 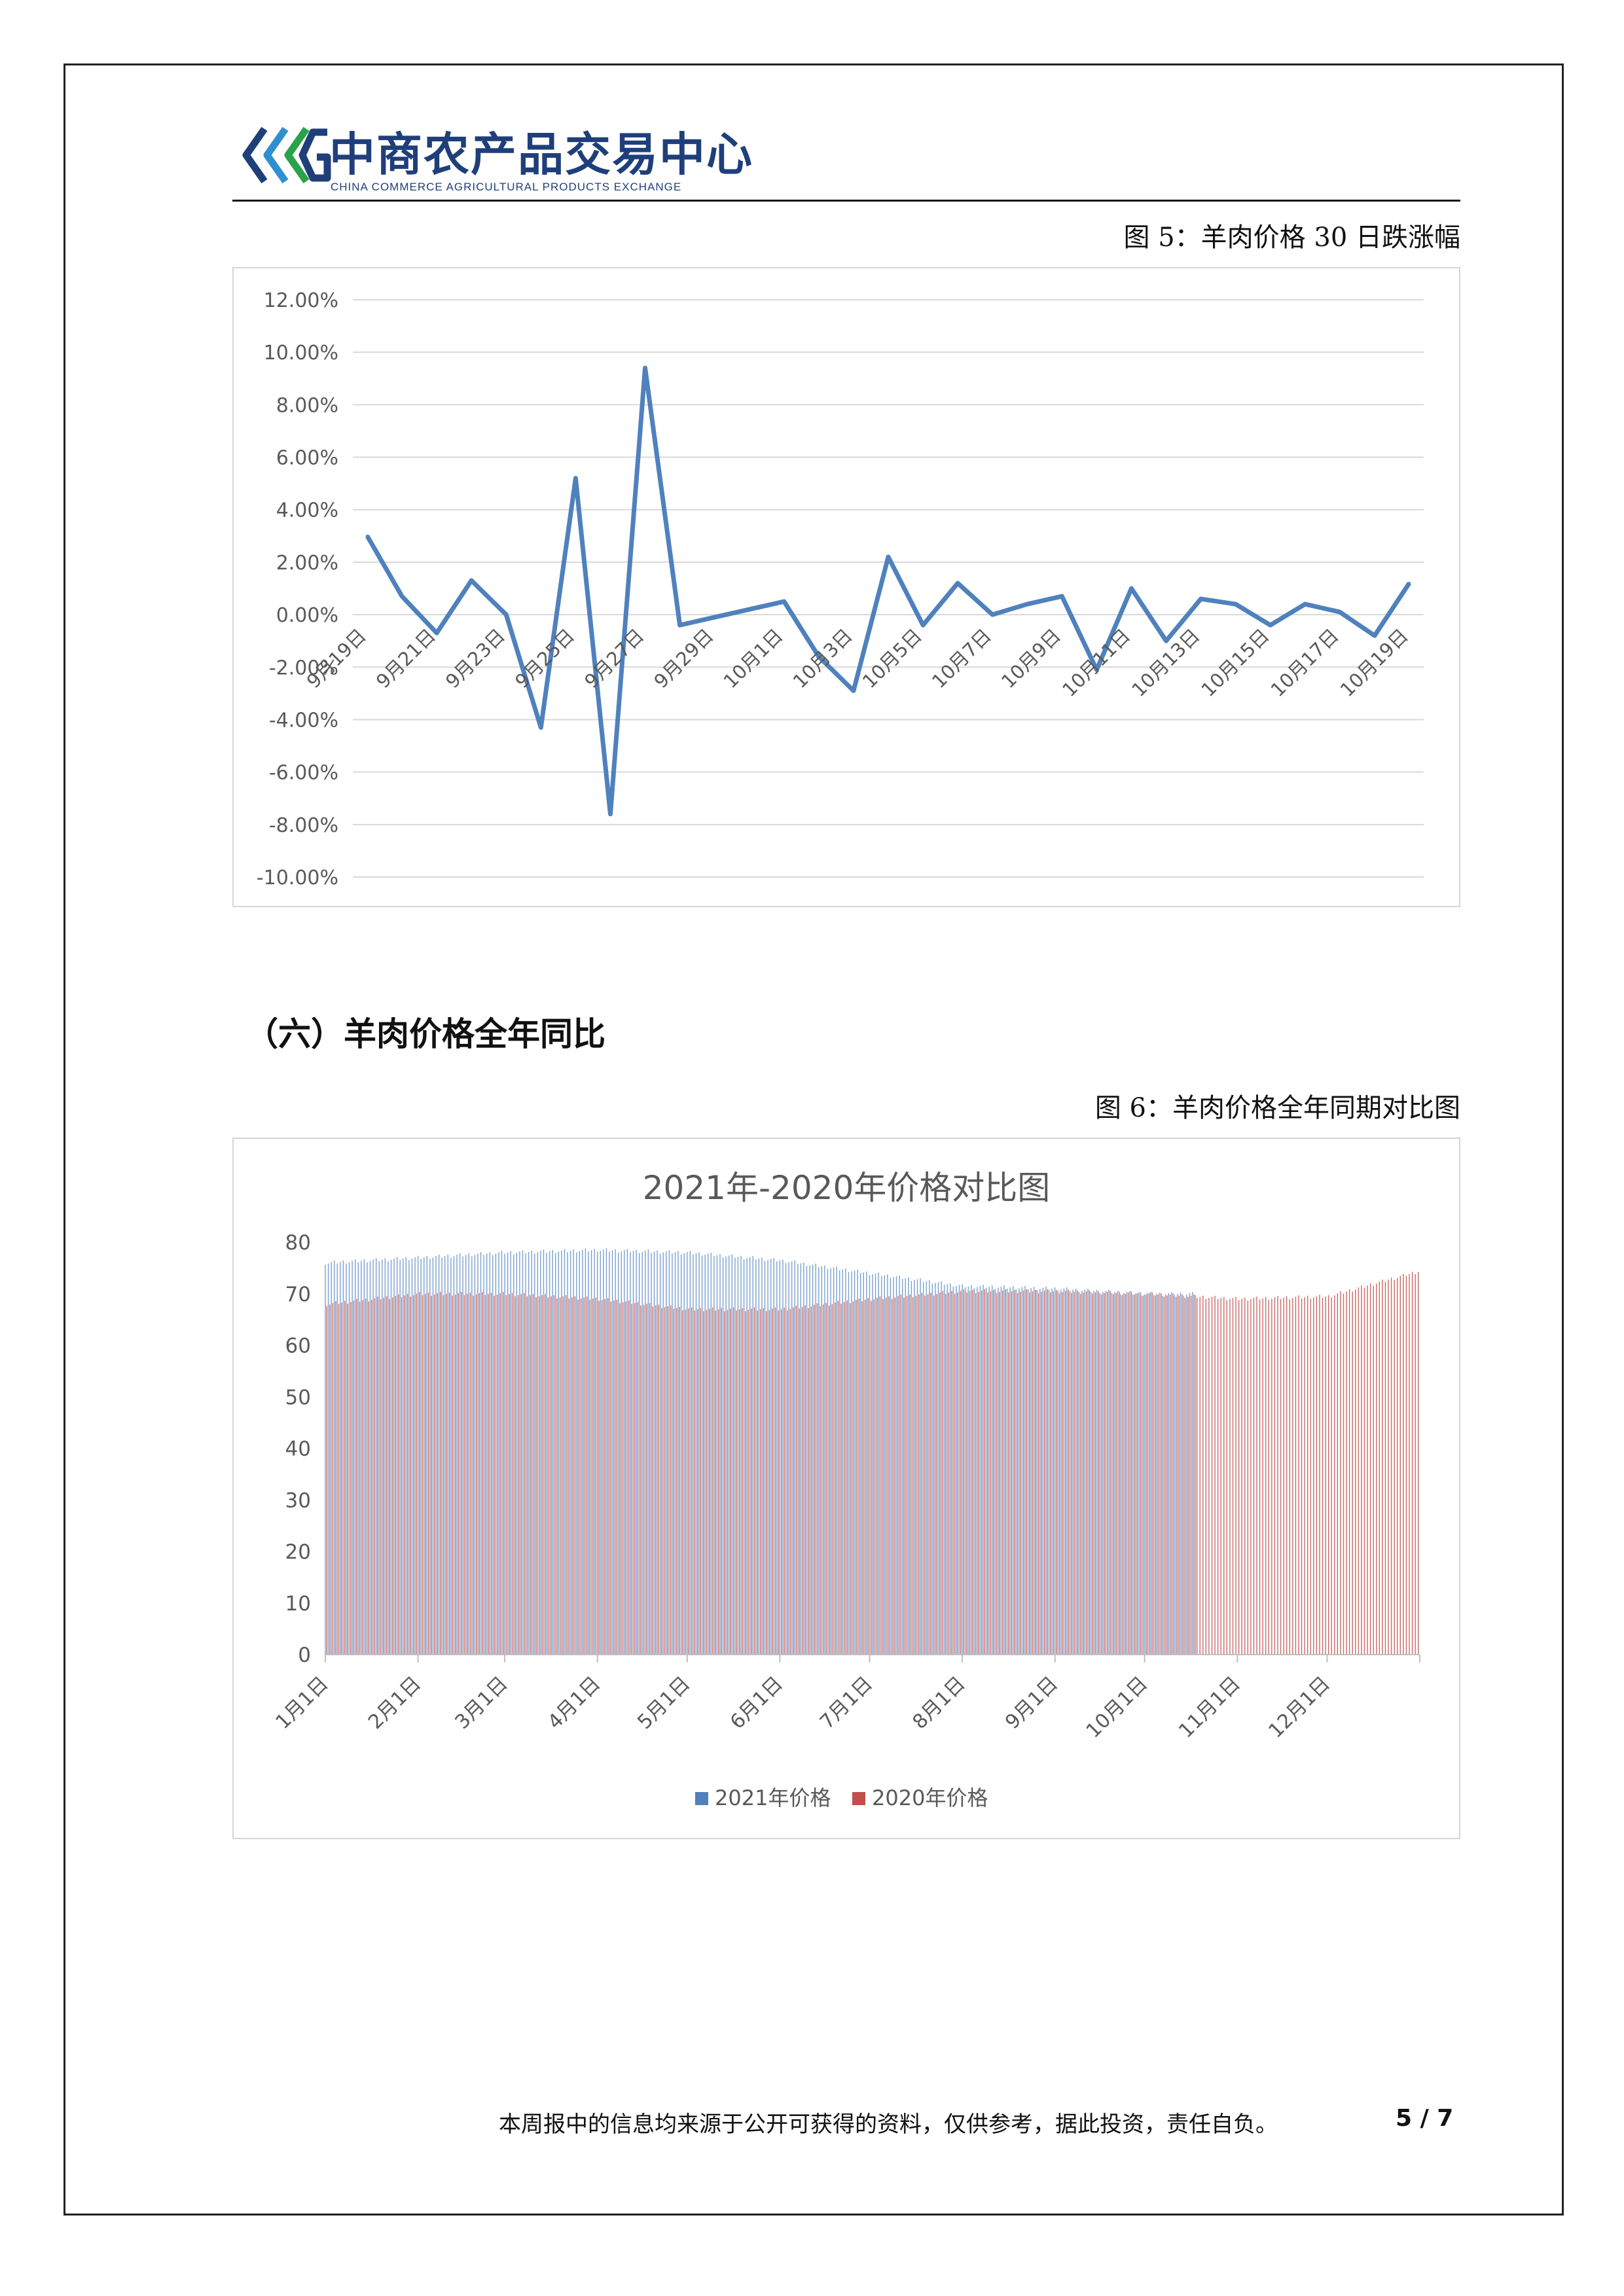 I want to click on x-tick-label: 6月1日, so click(x=756, y=1703).